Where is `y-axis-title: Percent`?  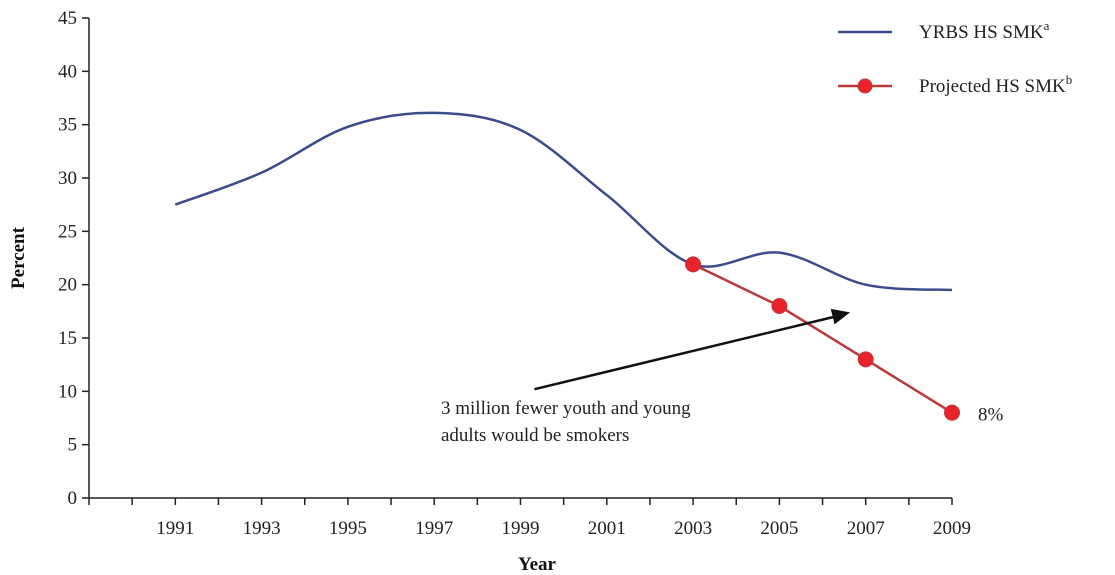
y-axis-title: Percent is located at coordinates (18, 257).